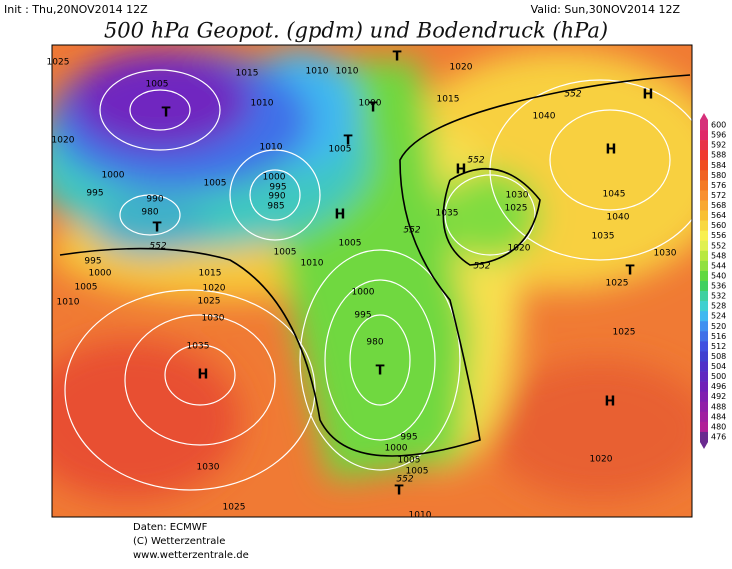 The image size is (732, 569). Describe the element at coordinates (704, 445) in the screenshot. I see `colorbar-cap-bottom` at that location.